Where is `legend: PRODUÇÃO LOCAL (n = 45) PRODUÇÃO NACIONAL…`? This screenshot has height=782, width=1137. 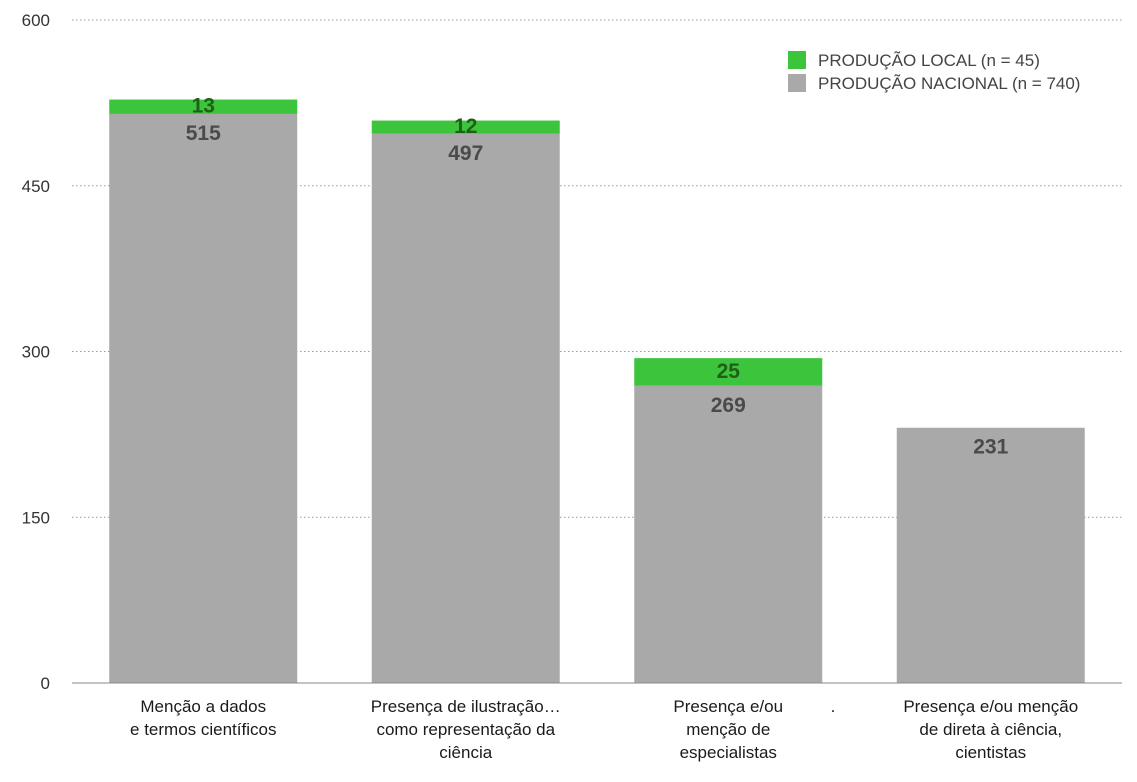 legend: PRODUÇÃO LOCAL (n = 45) PRODUÇÃO NACIONAL… is located at coordinates (934, 72).